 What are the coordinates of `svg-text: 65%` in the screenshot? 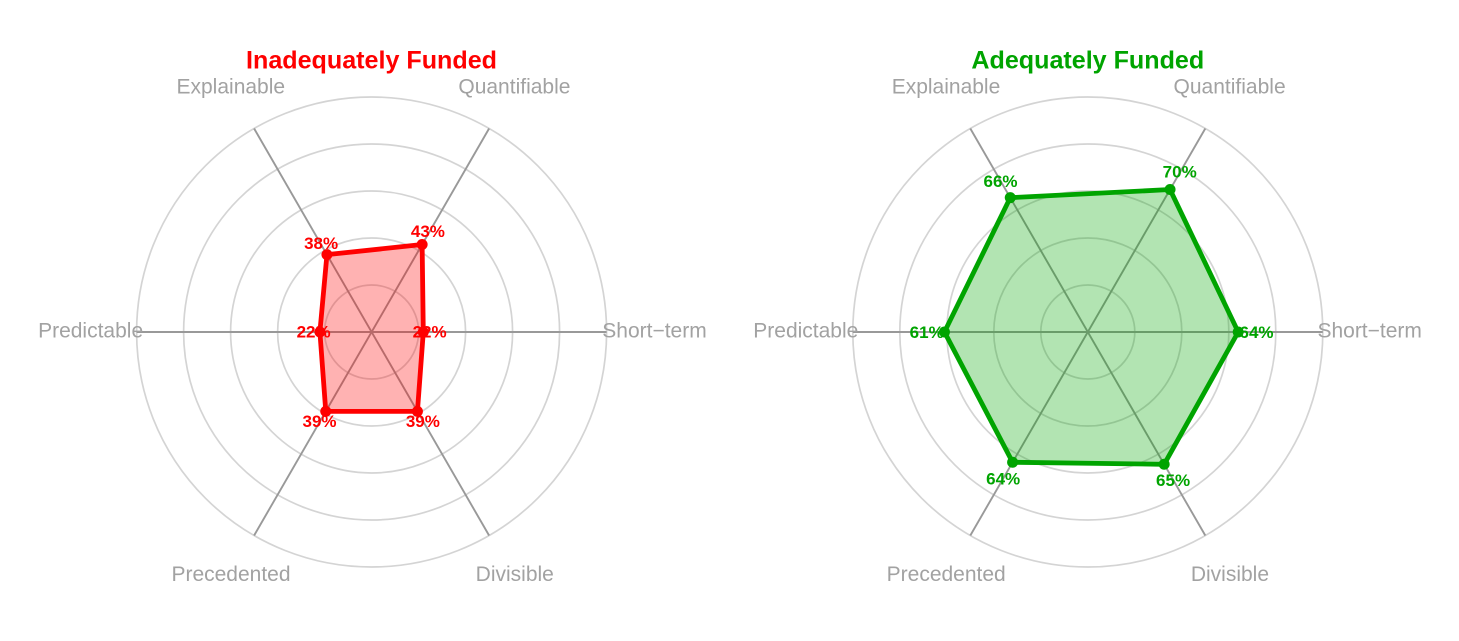 It's located at (1173, 480).